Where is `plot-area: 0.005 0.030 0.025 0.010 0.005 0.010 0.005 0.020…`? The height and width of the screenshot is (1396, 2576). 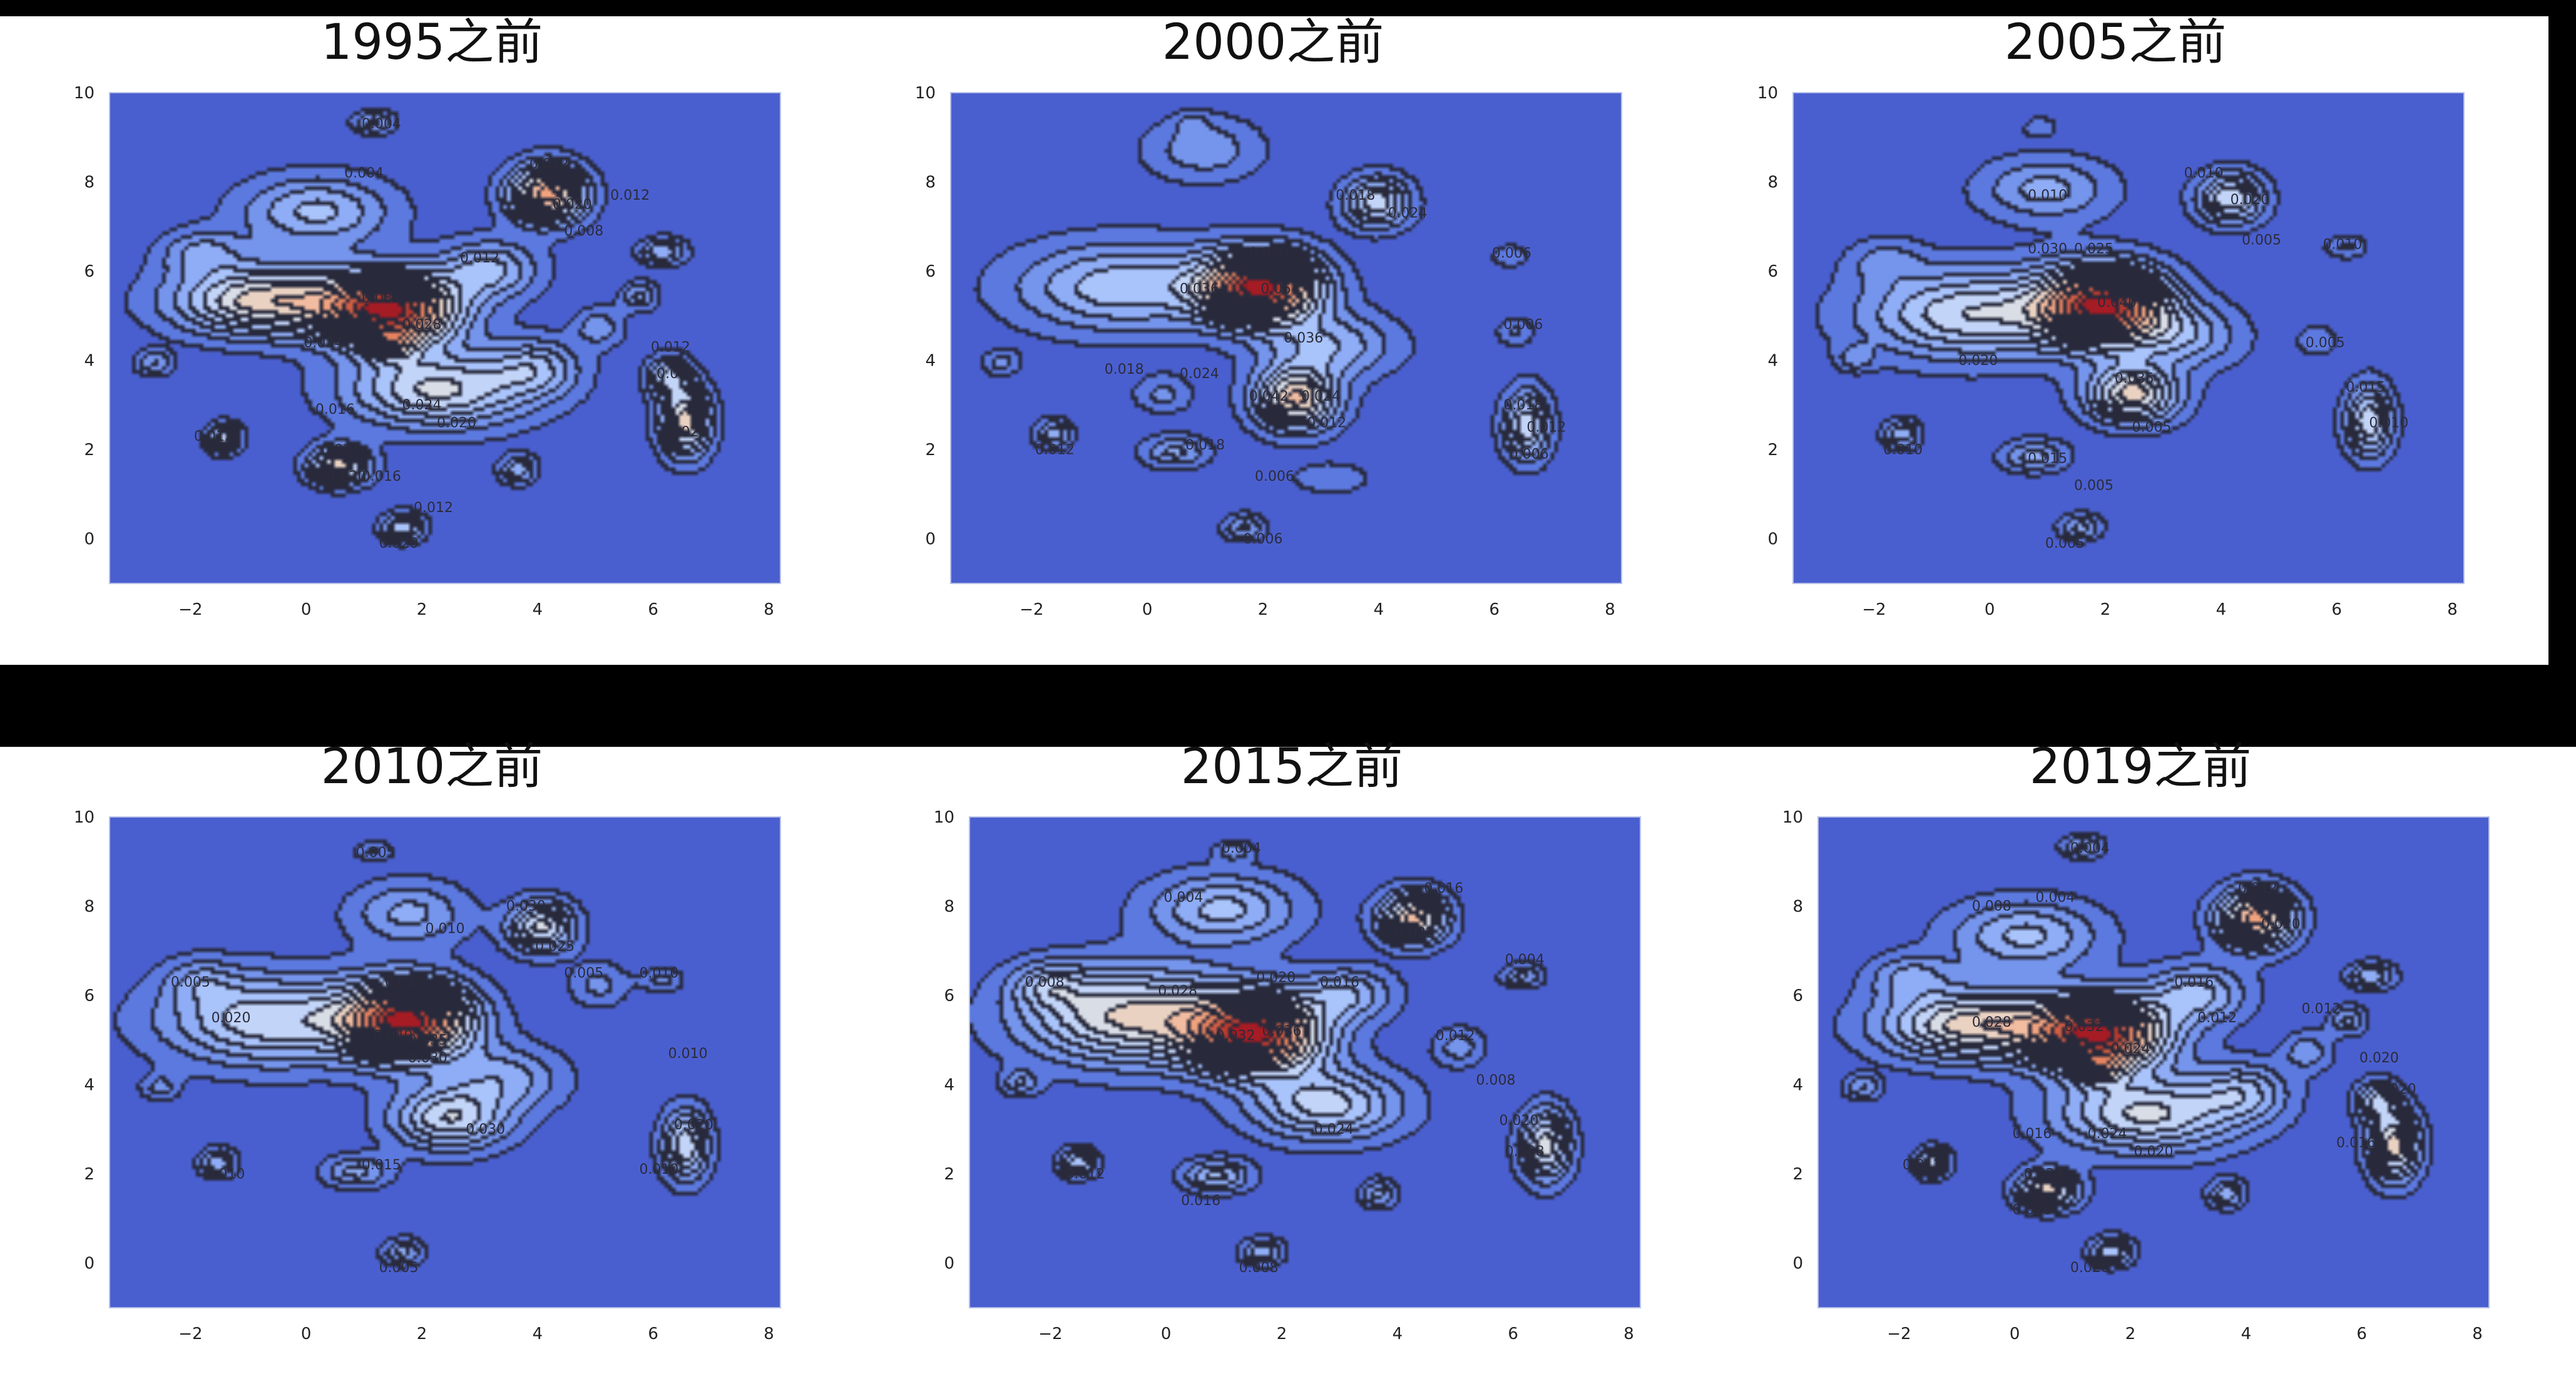
plot-area: 0.005 0.030 0.025 0.010 0.005 0.010 0.005 0.020… is located at coordinates (445, 1062).